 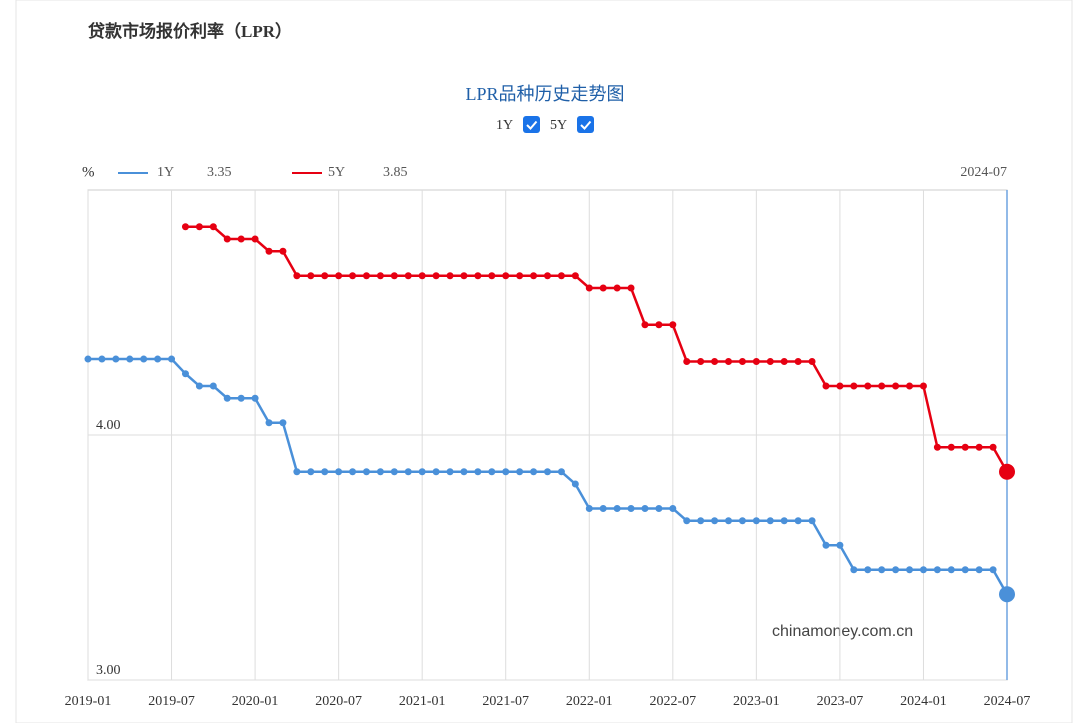 I want to click on checkbox-tick, so click(x=586, y=125).